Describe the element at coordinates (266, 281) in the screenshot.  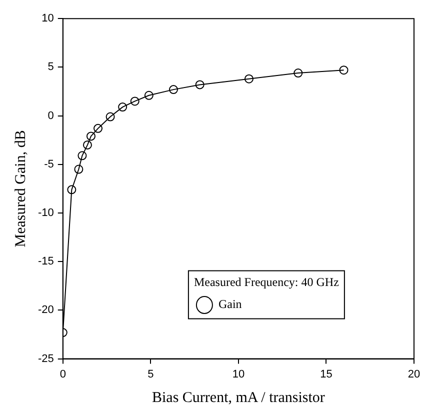
I see `legend-title: Measured Frequency: 40 GHz` at that location.